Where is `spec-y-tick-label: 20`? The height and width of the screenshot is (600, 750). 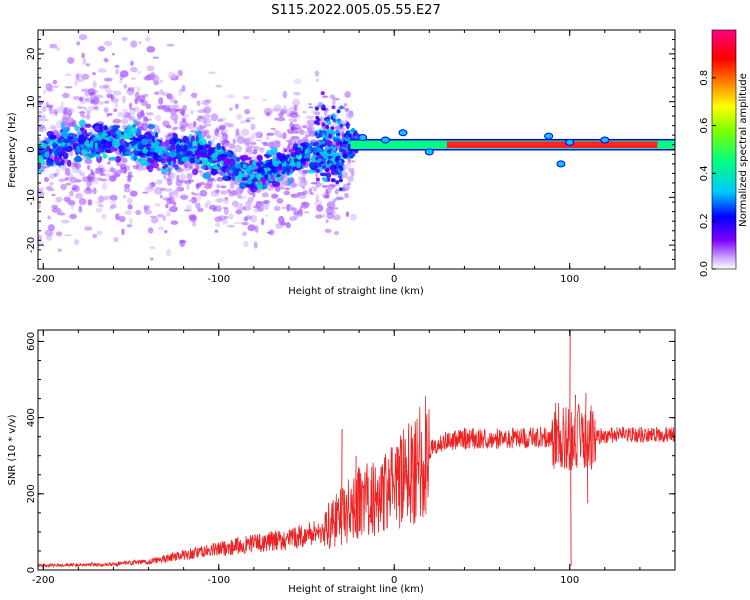 spec-y-tick-label: 20 is located at coordinates (31, 54).